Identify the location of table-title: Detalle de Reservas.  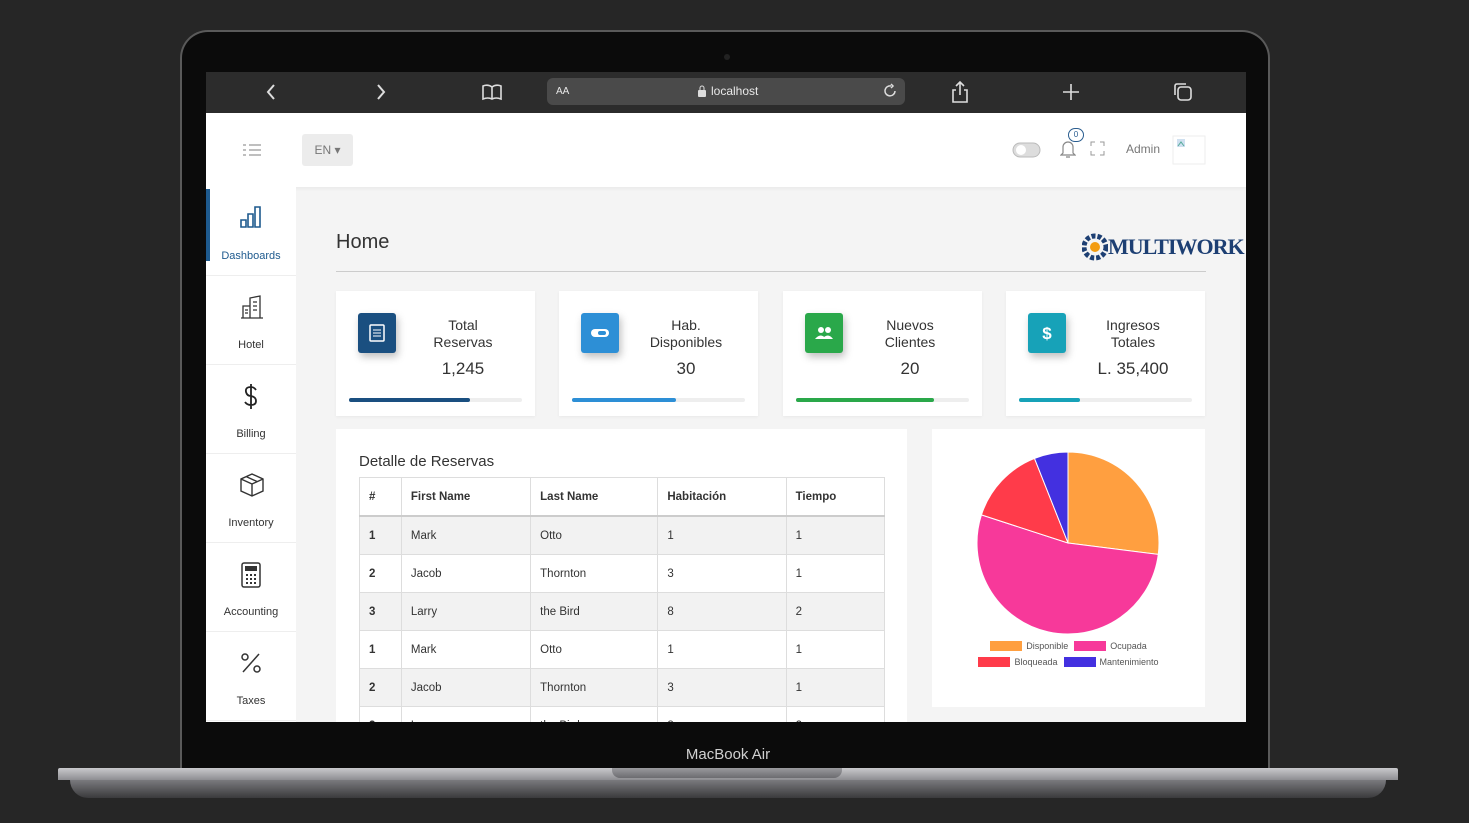
(427, 461).